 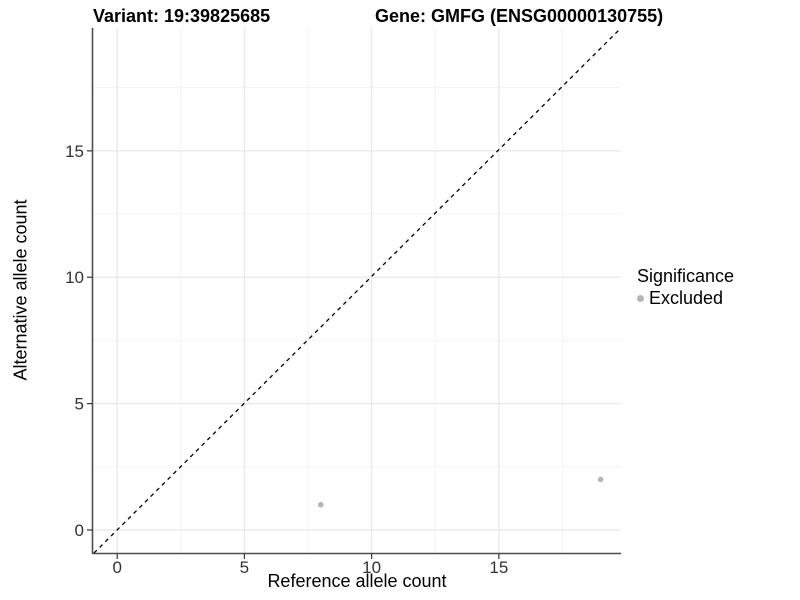 What do you see at coordinates (79, 530) in the screenshot?
I see `y-tick-label: 0` at bounding box center [79, 530].